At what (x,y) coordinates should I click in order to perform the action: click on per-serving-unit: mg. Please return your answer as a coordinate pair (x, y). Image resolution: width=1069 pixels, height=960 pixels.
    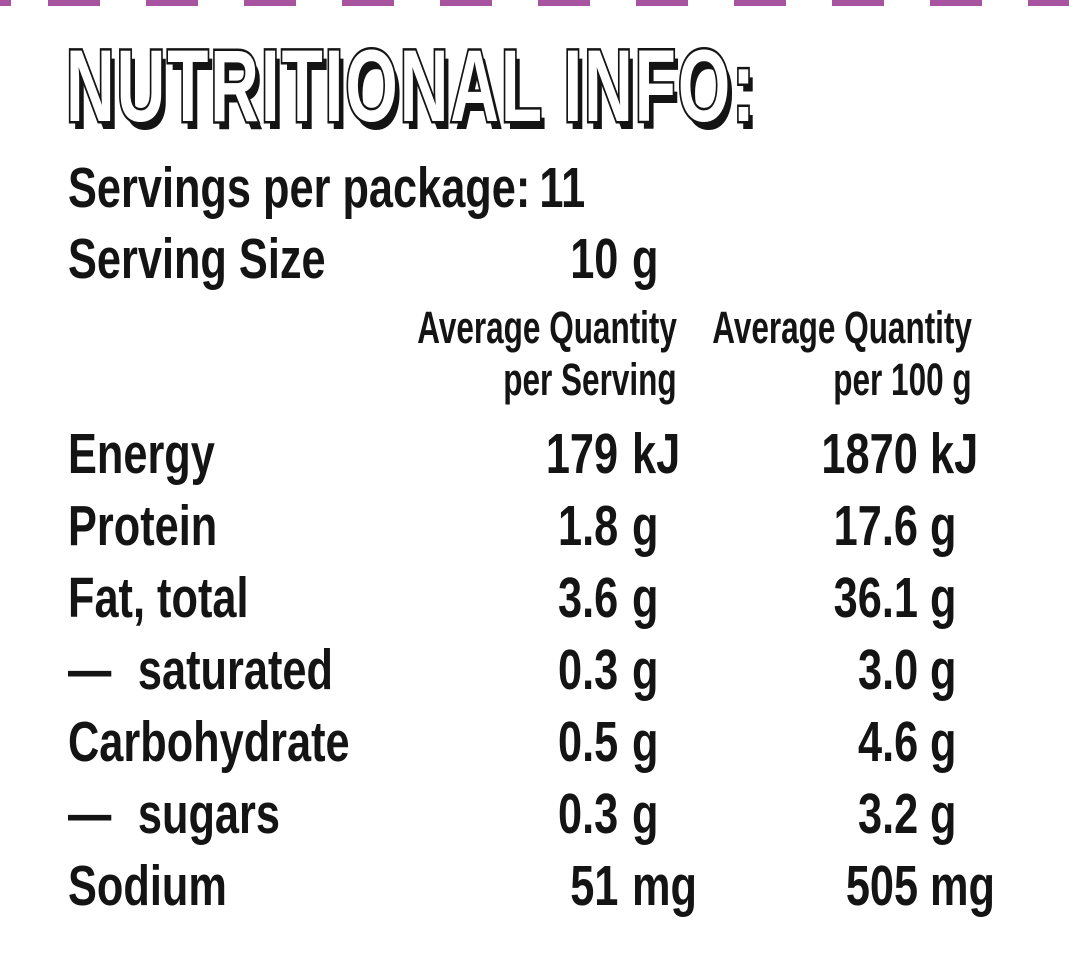
    Looking at the image, I should click on (664, 886).